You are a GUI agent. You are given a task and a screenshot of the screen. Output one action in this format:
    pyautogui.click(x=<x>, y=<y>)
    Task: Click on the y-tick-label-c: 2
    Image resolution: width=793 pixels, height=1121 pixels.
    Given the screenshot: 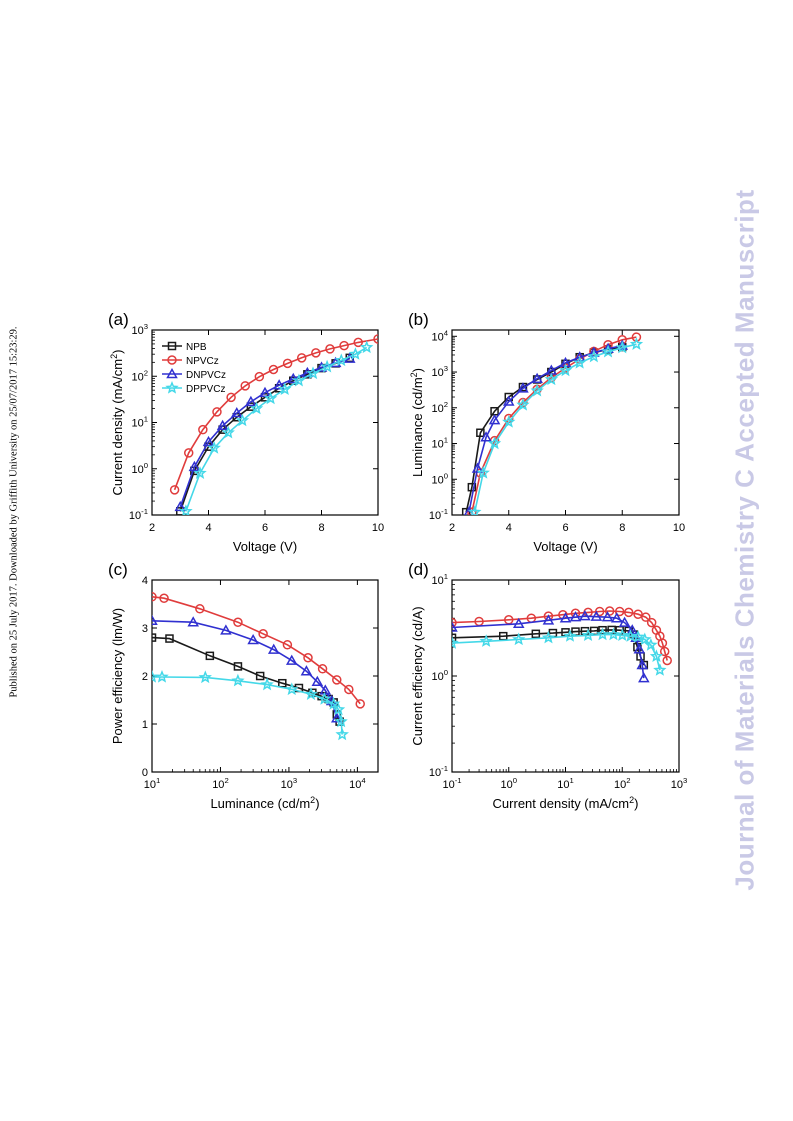 What is the action you would take?
    pyautogui.click(x=145, y=677)
    